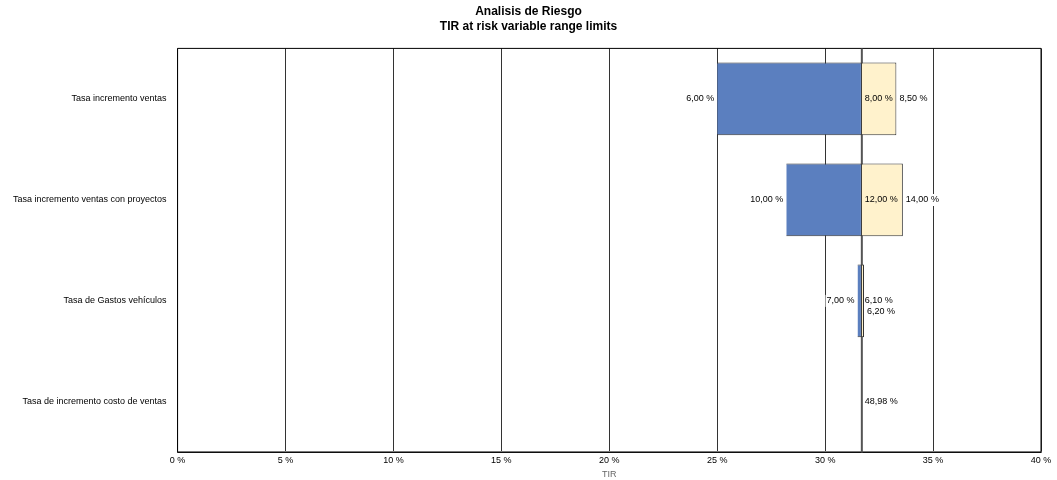 This screenshot has height=480, width=1057. I want to click on annotation: 6,20 %, so click(881, 311).